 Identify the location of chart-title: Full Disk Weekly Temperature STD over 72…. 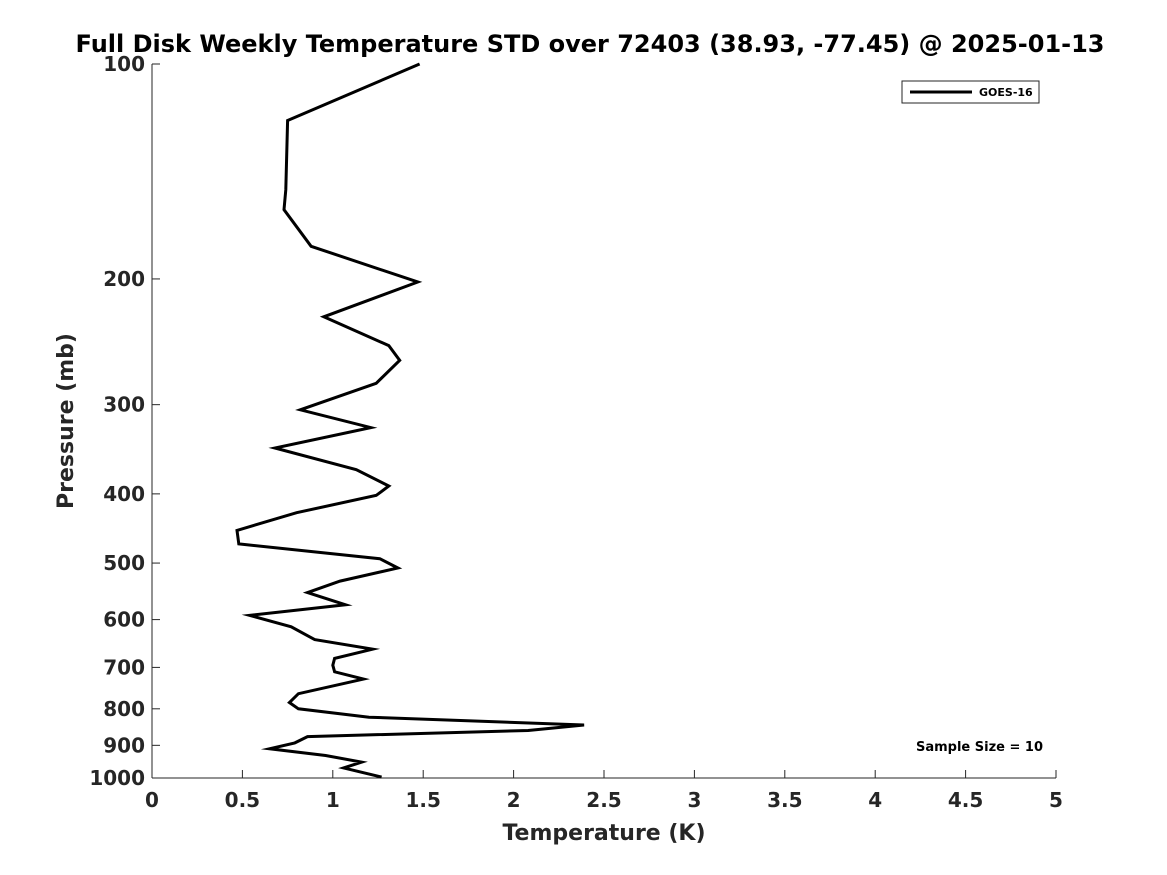
(590, 44).